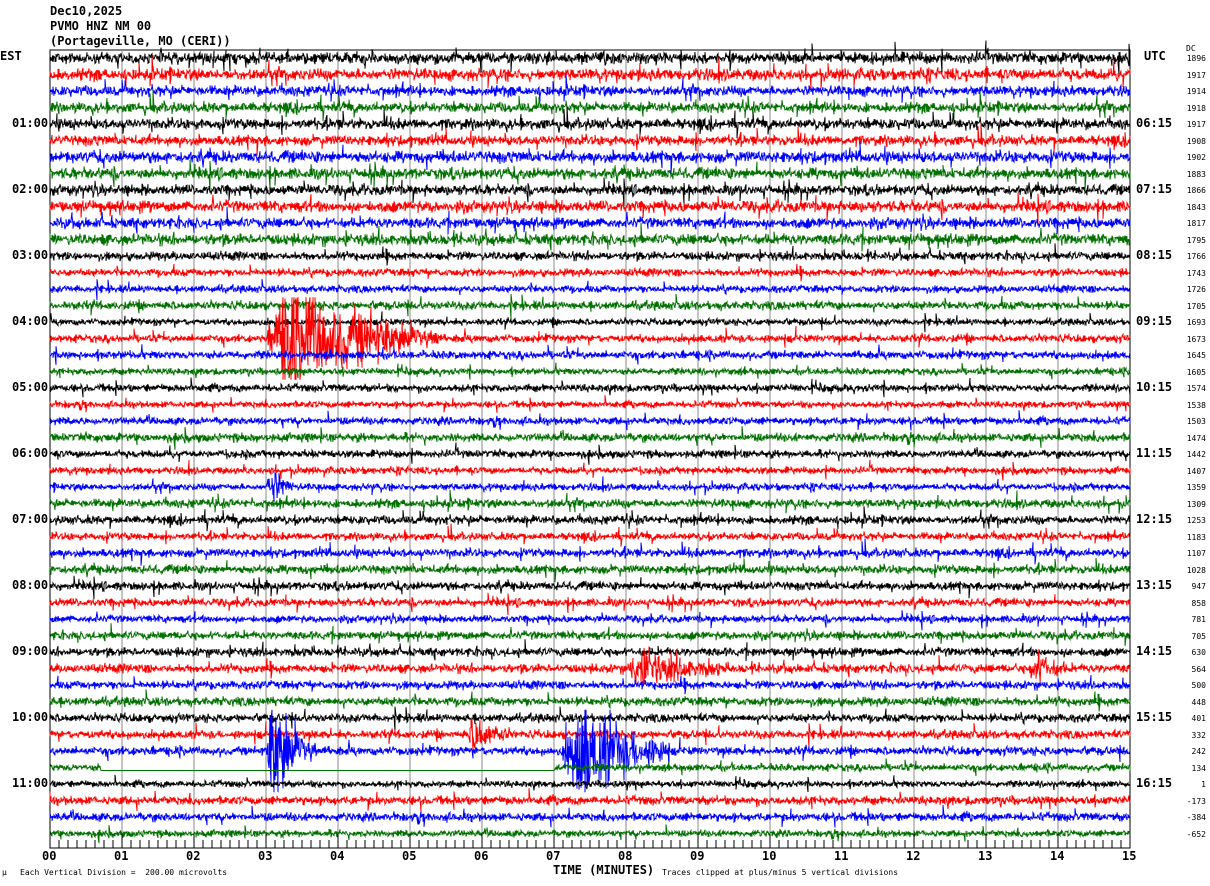 The image size is (1210, 886). Describe the element at coordinates (30, 717) in the screenshot. I see `est-time-label: 10:00` at that location.